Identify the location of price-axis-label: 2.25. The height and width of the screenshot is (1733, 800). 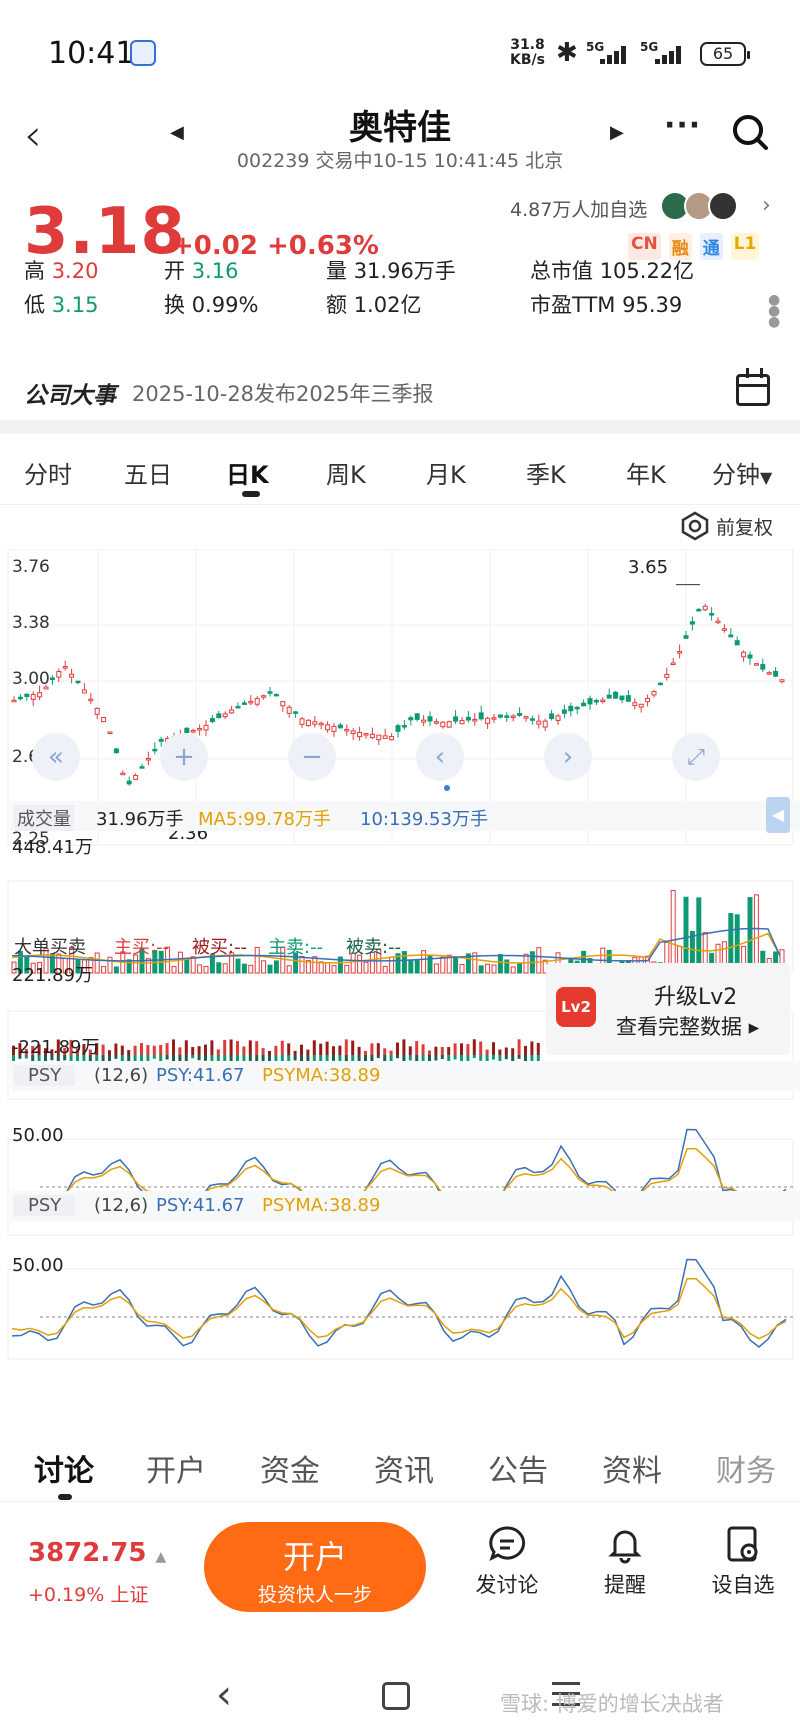
(31, 839).